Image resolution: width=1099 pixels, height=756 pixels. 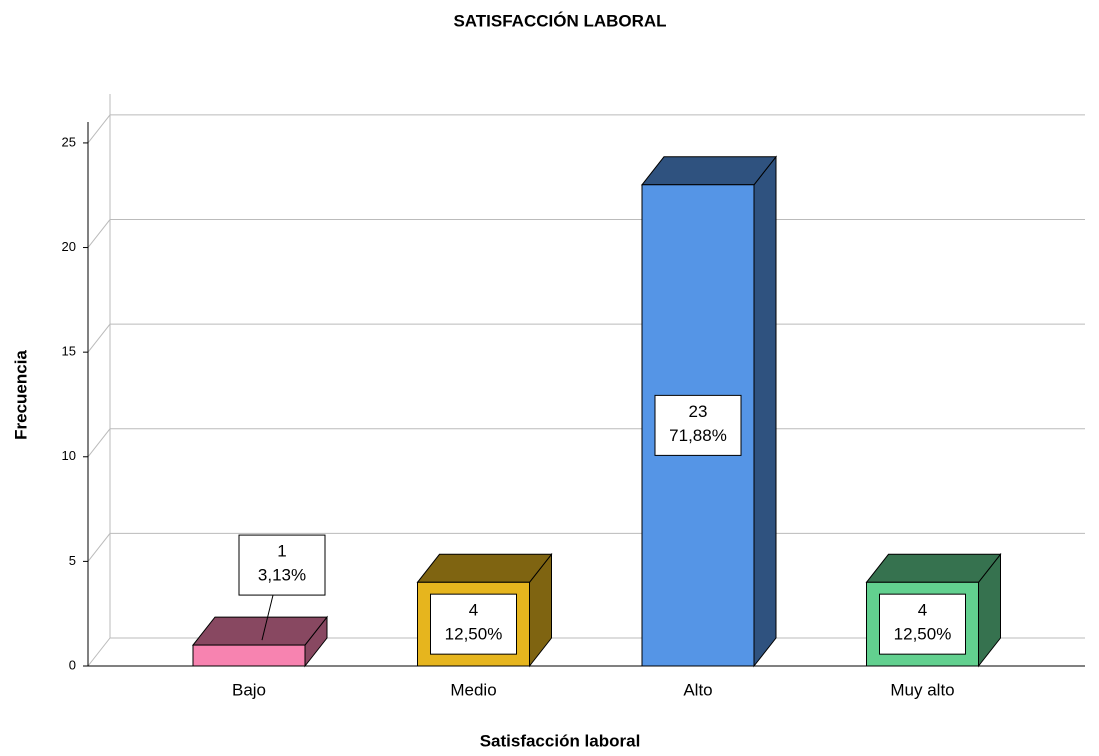 I want to click on y-axis-title: Frecuencia, so click(x=20, y=395).